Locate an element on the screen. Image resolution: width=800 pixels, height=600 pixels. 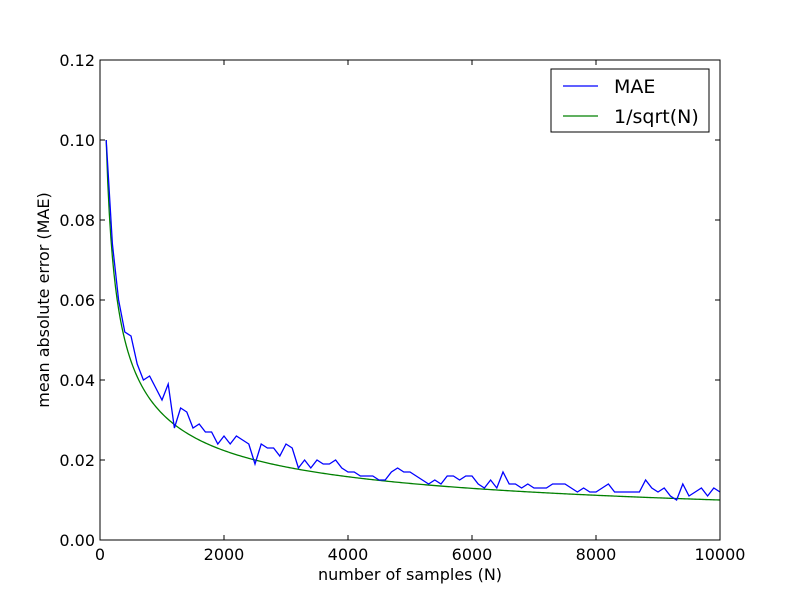
y-tick-label: 0.08 is located at coordinates (77, 220).